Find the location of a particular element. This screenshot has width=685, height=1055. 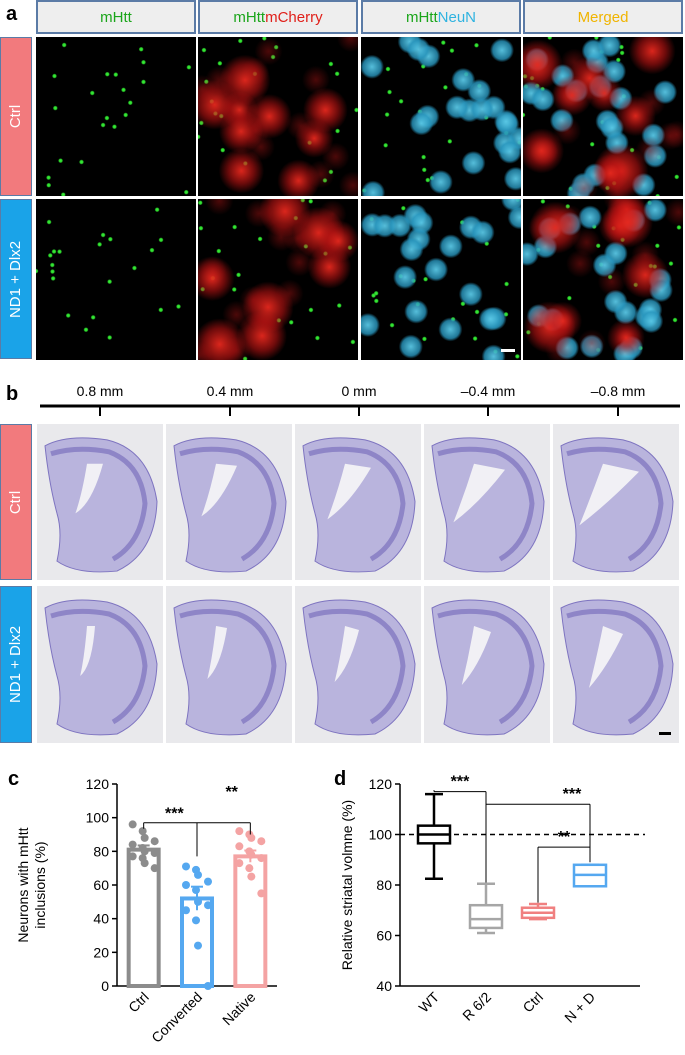

column-header-mhtt-mcherry: mHtt mCherry is located at coordinates (278, 17).